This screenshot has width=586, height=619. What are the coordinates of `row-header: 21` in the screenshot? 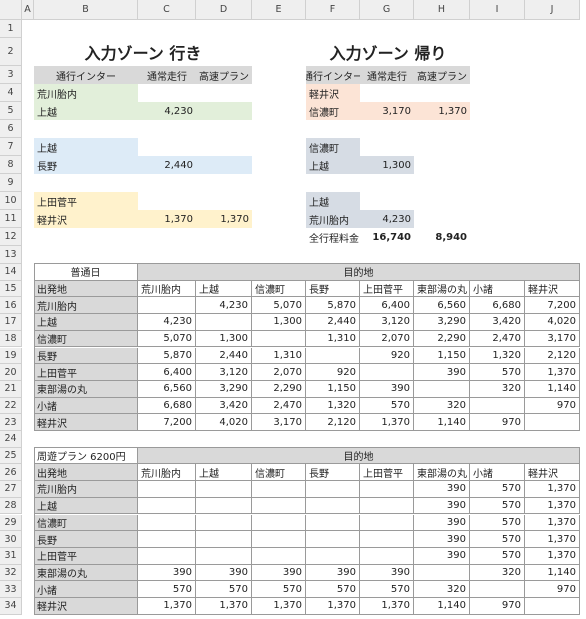 It's located at (11, 389).